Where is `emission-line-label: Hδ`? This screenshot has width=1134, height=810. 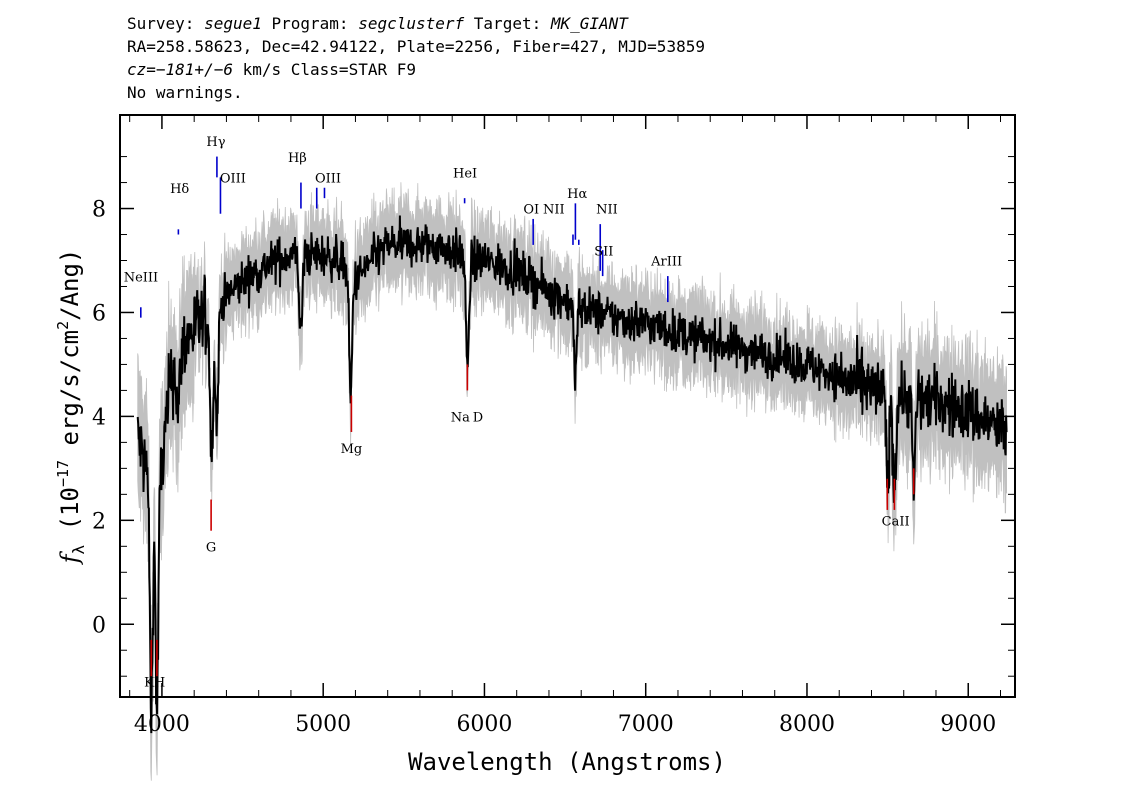 emission-line-label: Hδ is located at coordinates (179, 189).